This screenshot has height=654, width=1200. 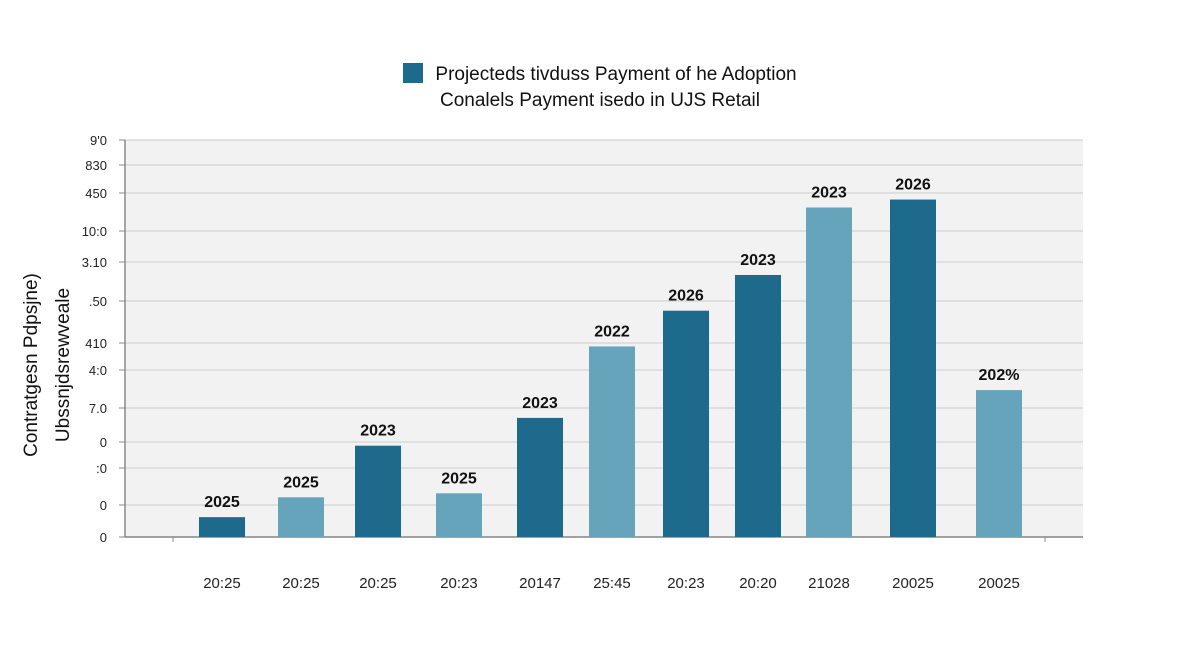 What do you see at coordinates (758, 583) in the screenshot?
I see `x-tick-label: 20:20` at bounding box center [758, 583].